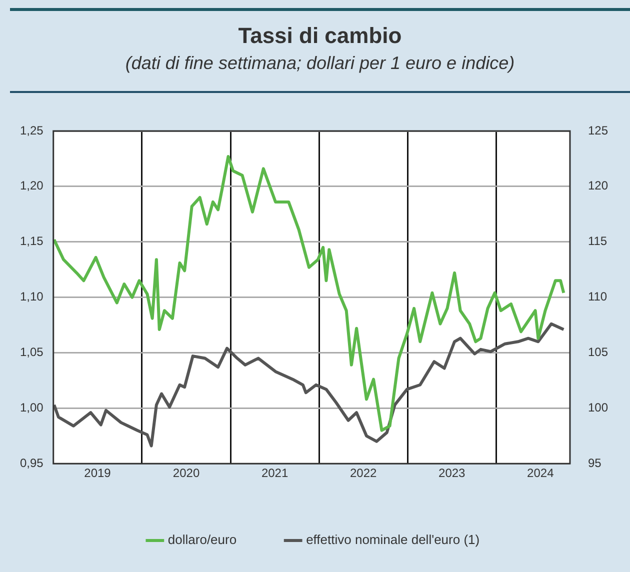 The image size is (630, 572). Describe the element at coordinates (274, 473) in the screenshot. I see `x-tick-label: 2021` at that location.